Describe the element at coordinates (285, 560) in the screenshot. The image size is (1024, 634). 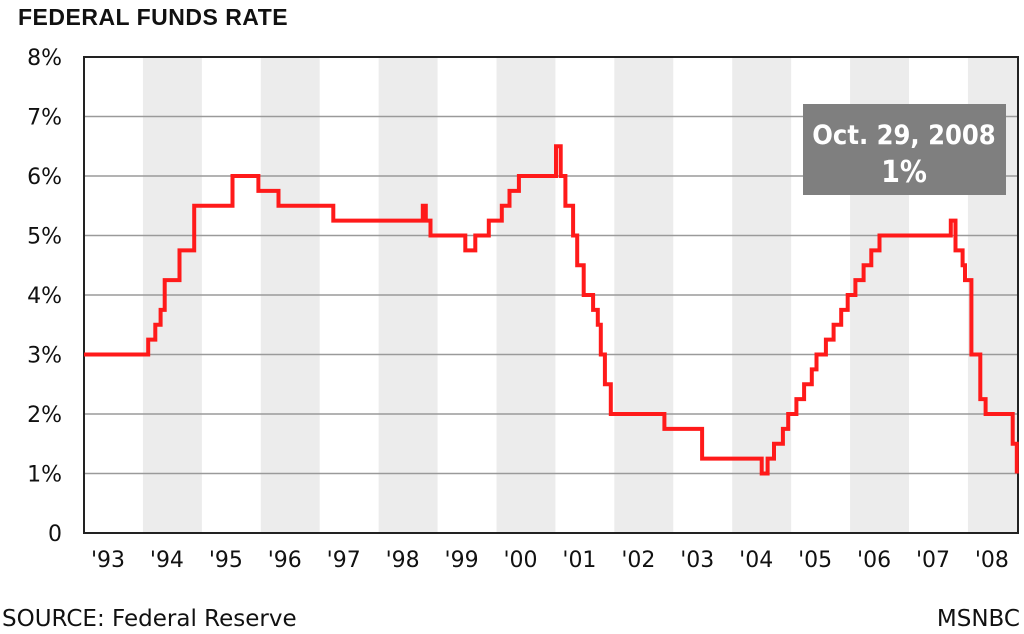
I see `x-tick-label: '96` at that location.